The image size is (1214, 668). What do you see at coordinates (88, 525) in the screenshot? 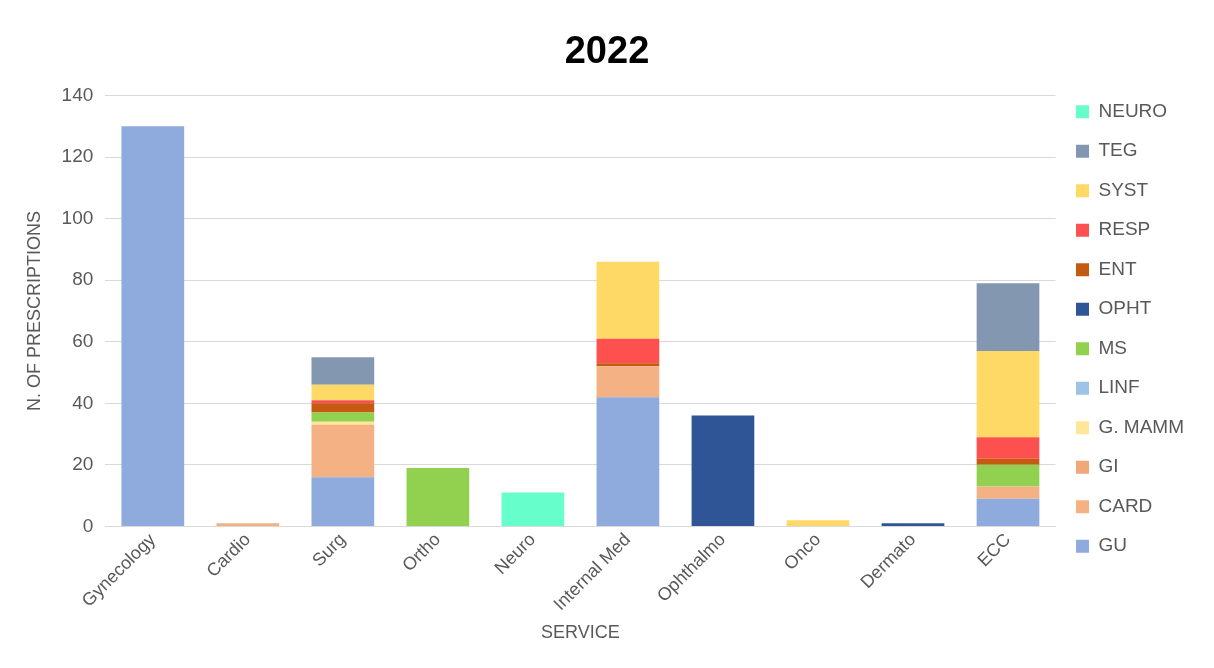
I see `y-tick-label: 0` at bounding box center [88, 525].